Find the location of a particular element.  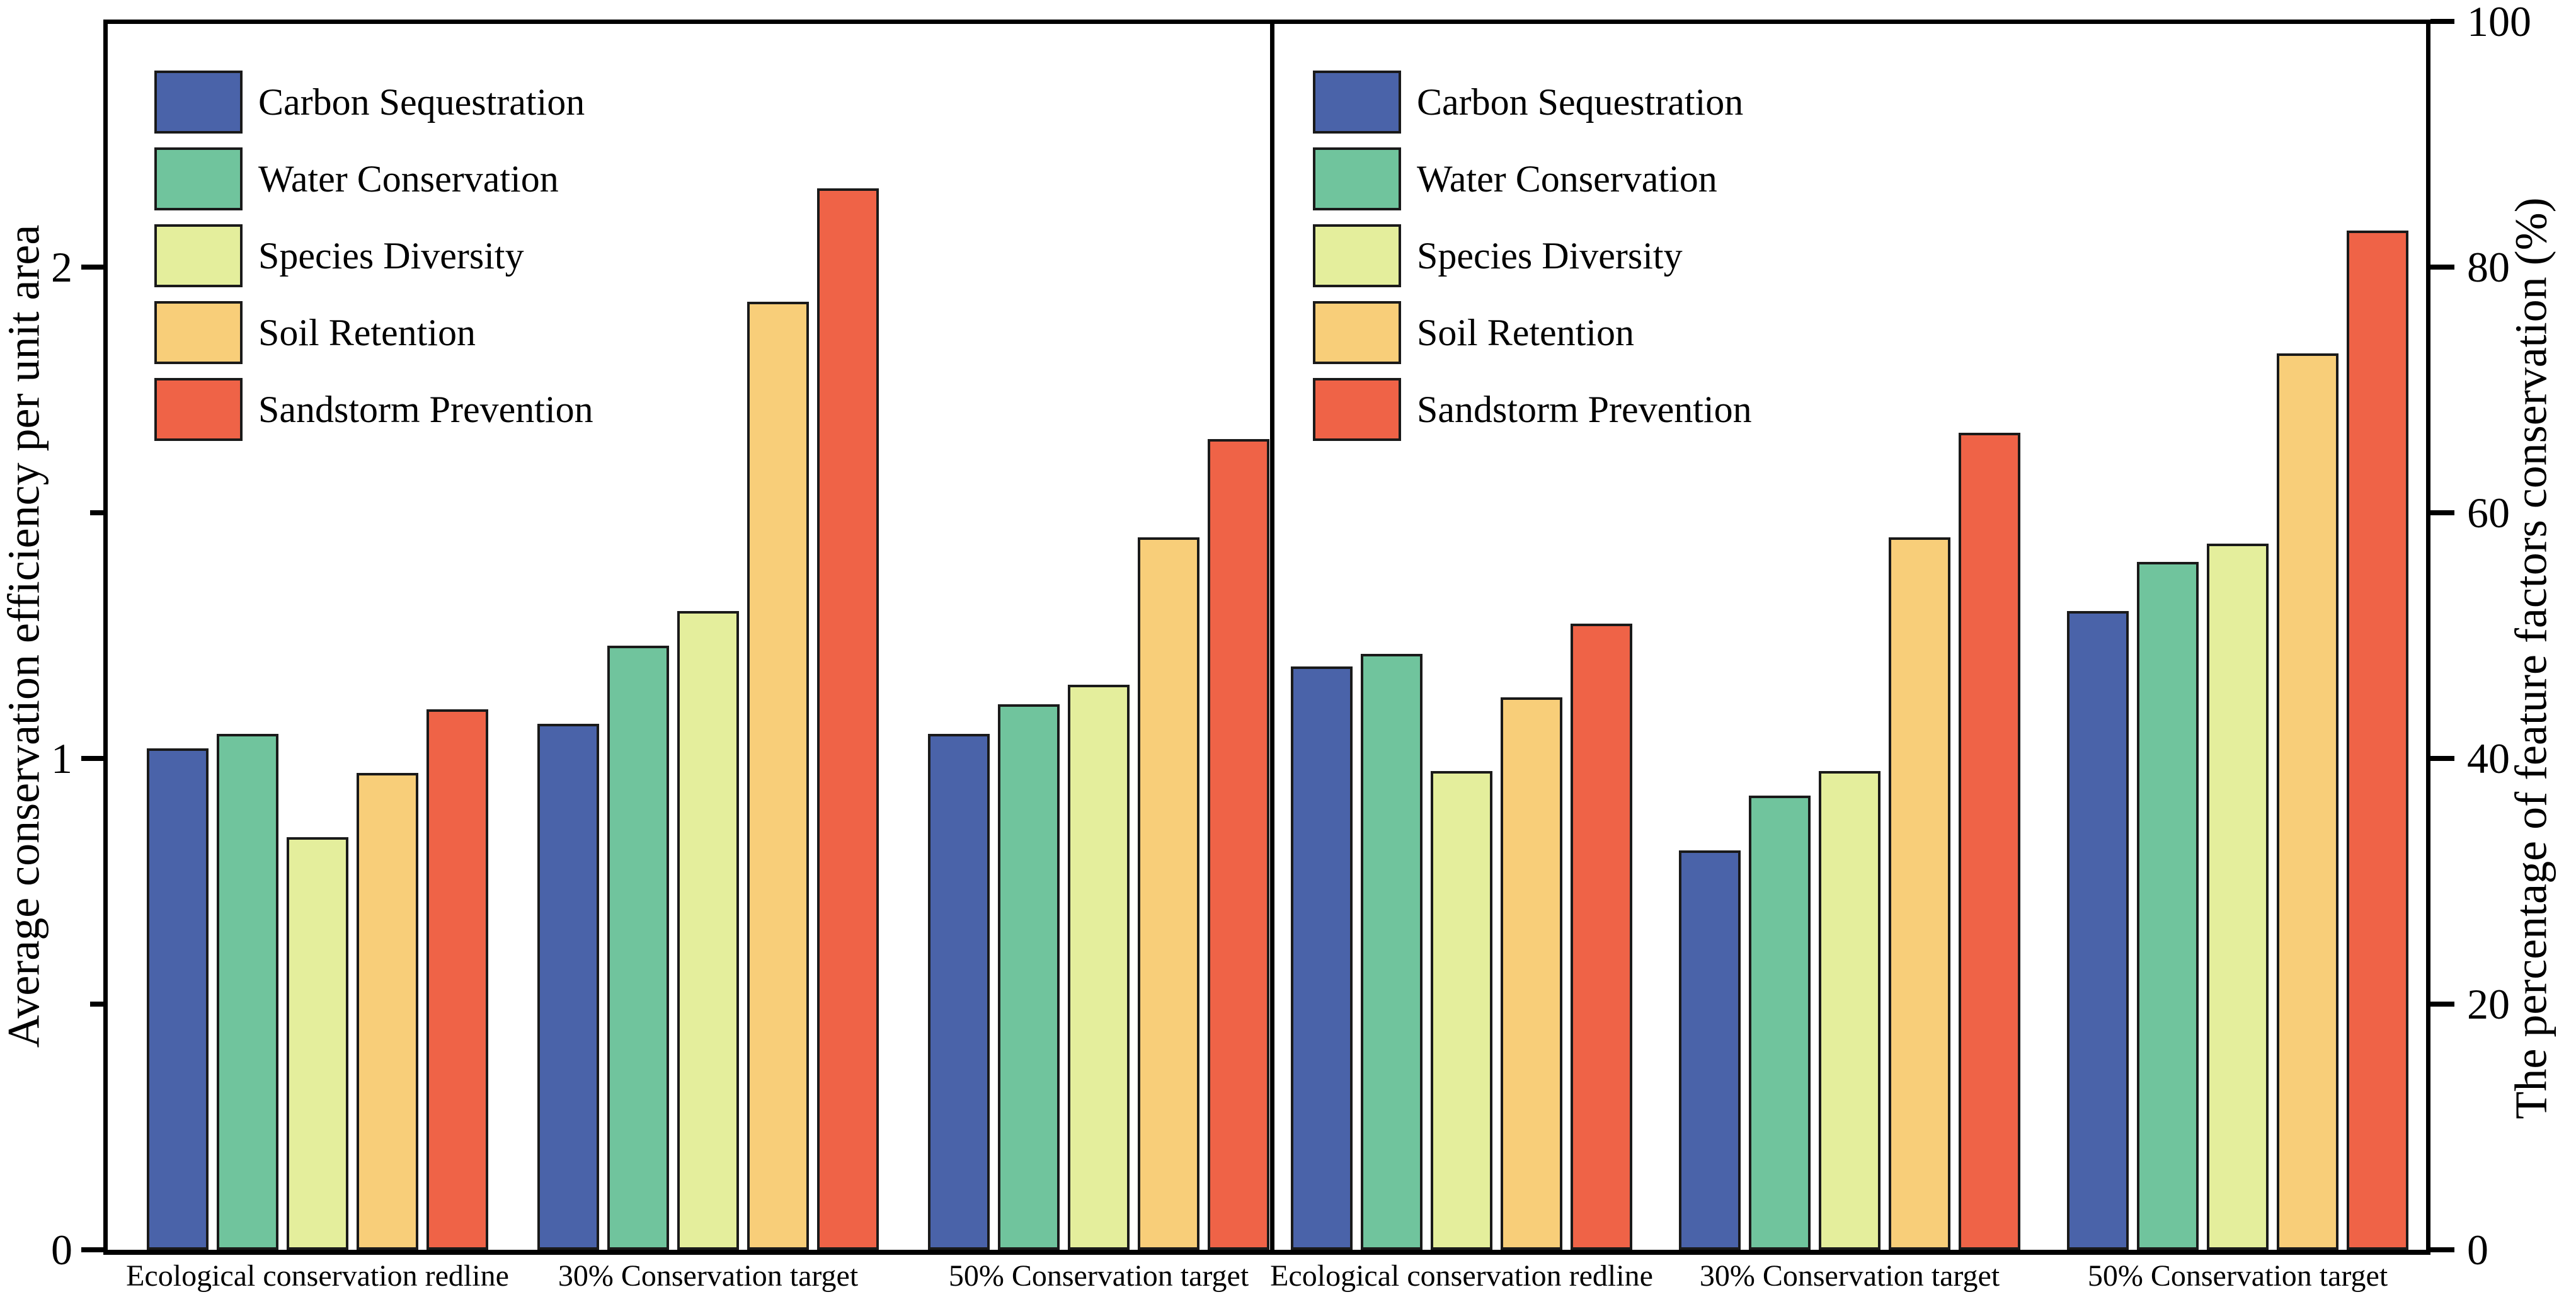

y-tick-label: 1 is located at coordinates (61, 758).